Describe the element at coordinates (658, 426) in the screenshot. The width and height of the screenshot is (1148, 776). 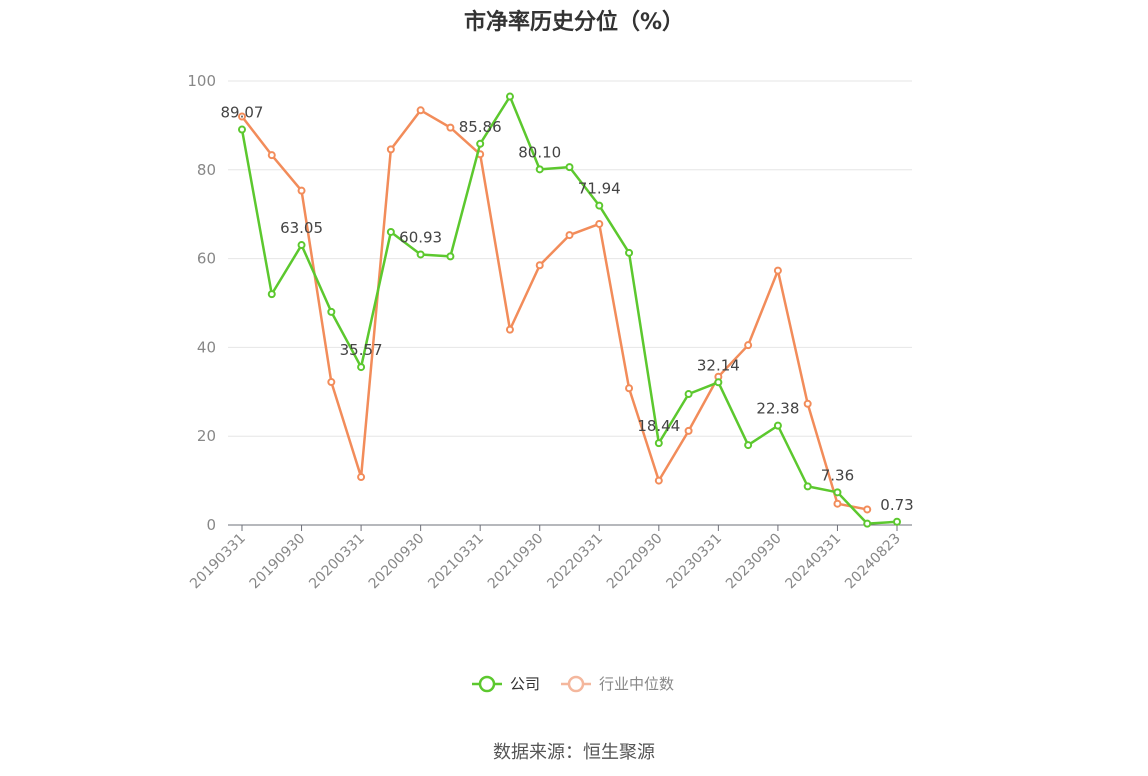
I see `data-label: 18.44` at that location.